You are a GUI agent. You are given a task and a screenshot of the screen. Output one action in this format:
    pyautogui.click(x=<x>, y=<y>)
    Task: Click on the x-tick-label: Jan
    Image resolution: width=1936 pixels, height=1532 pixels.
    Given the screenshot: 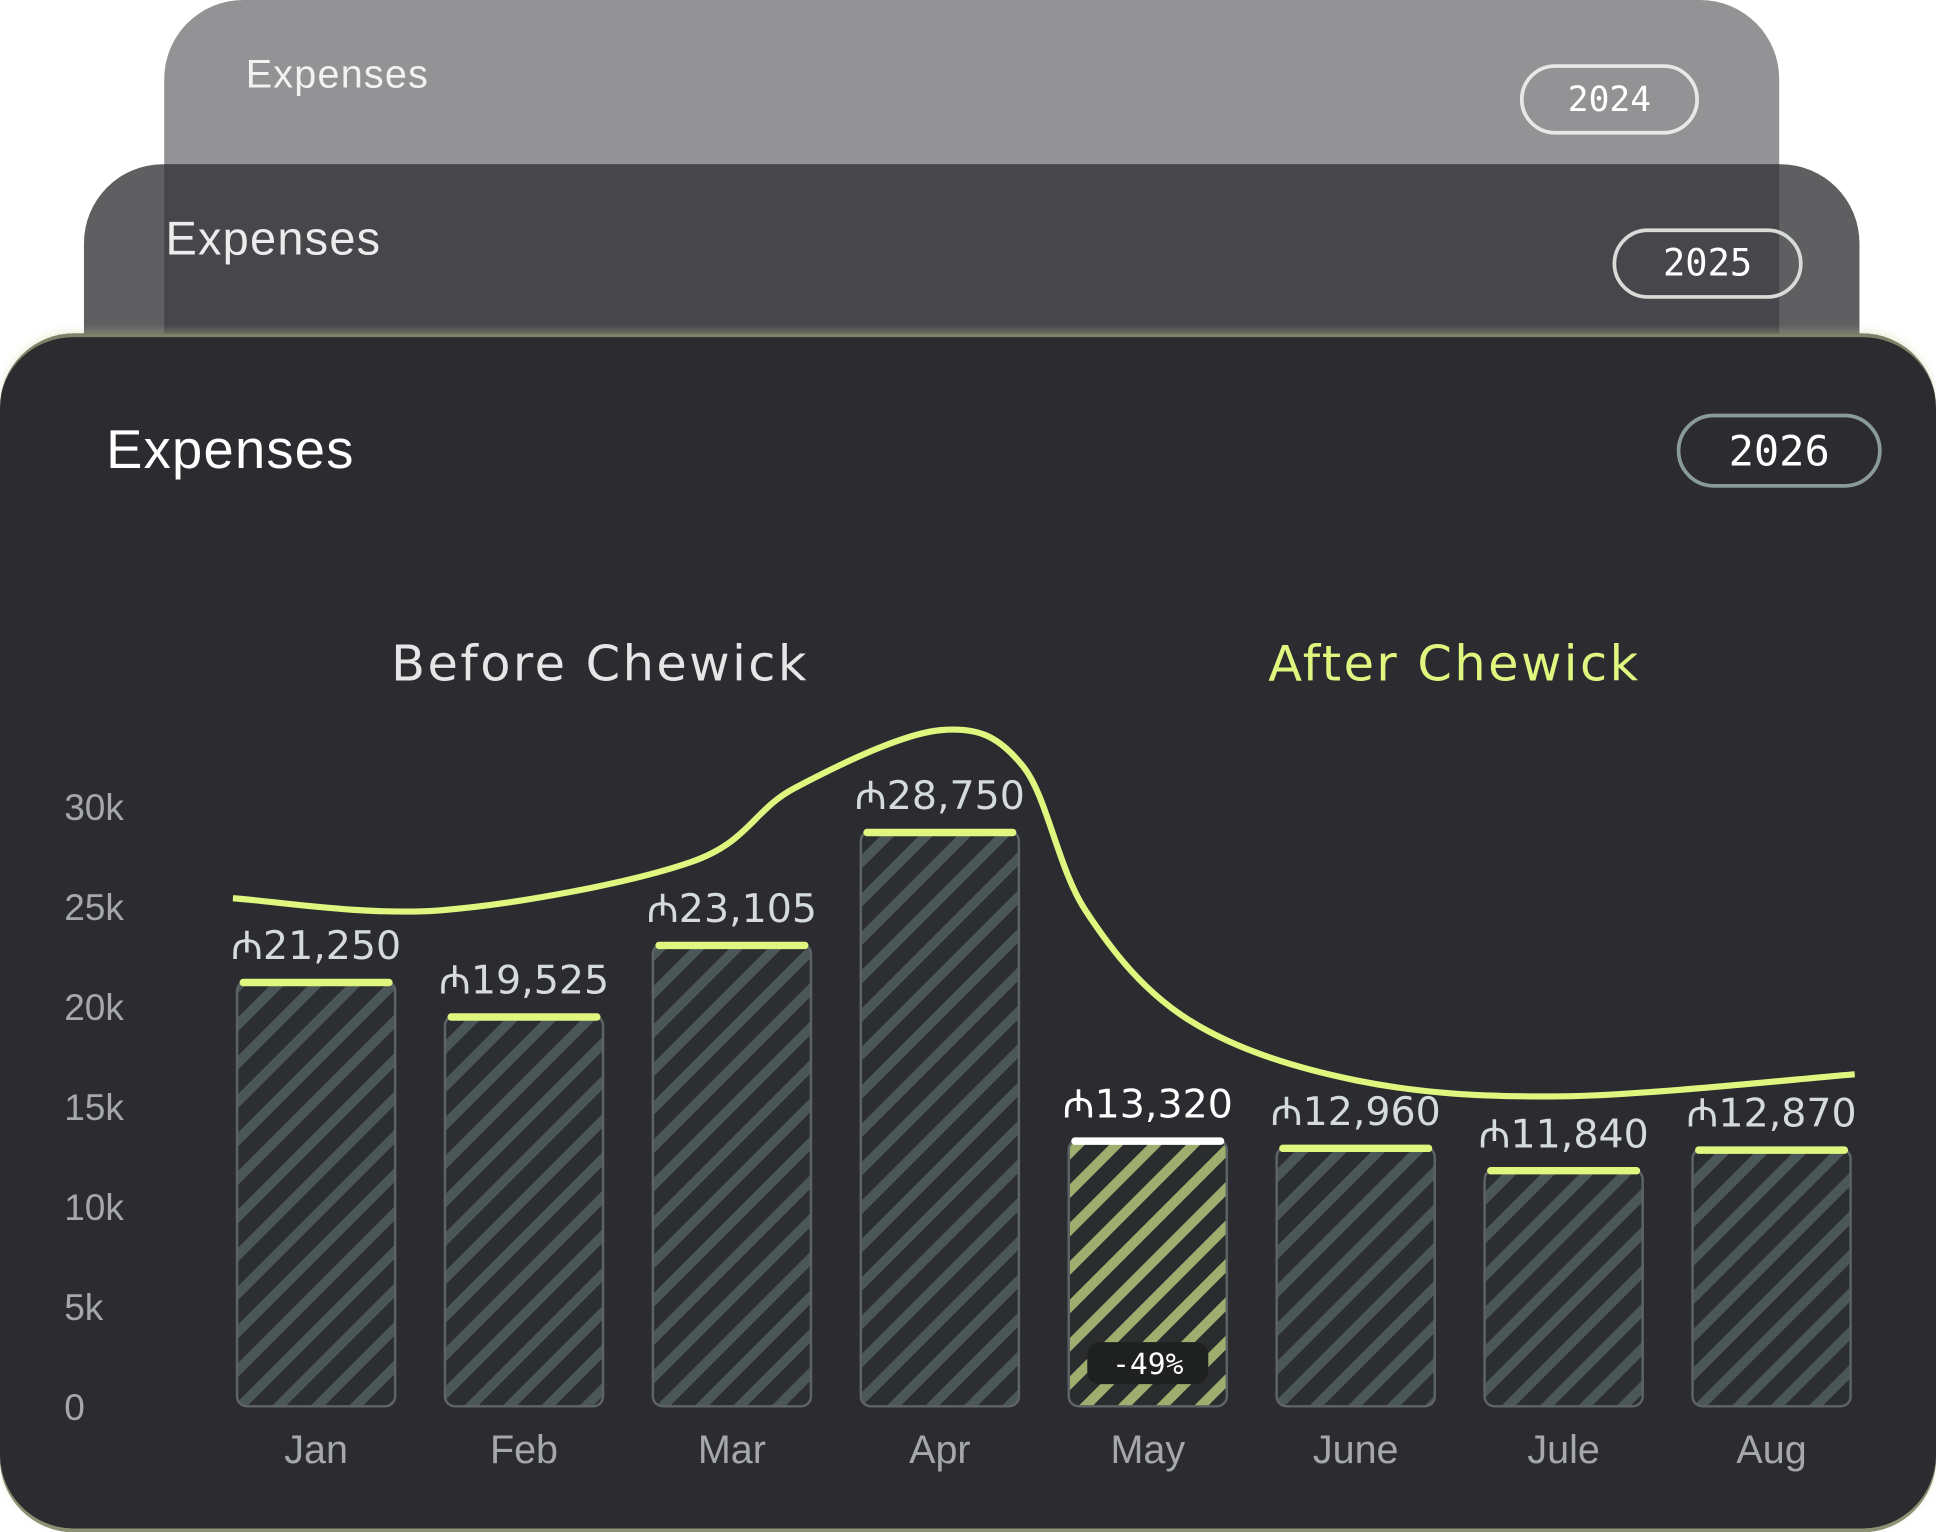 What is the action you would take?
    pyautogui.click(x=316, y=1450)
    